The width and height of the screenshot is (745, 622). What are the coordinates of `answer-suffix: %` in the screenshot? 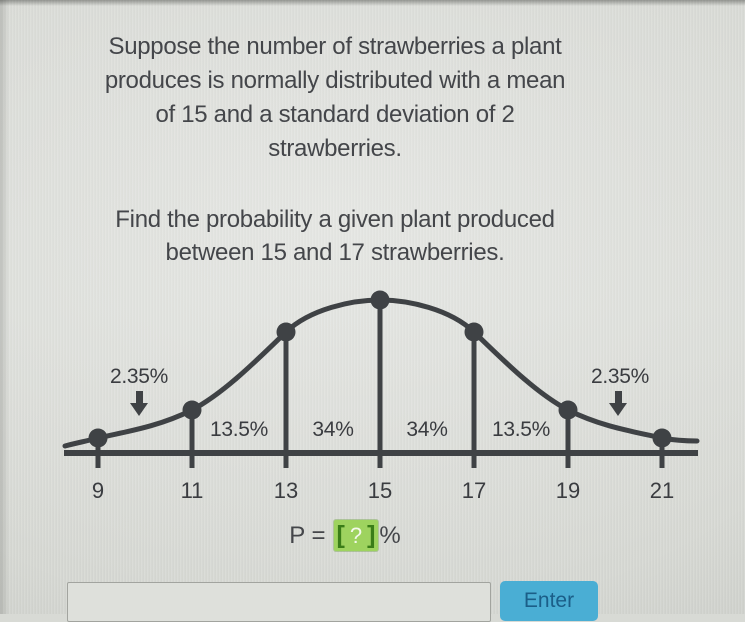 It's located at (390, 535).